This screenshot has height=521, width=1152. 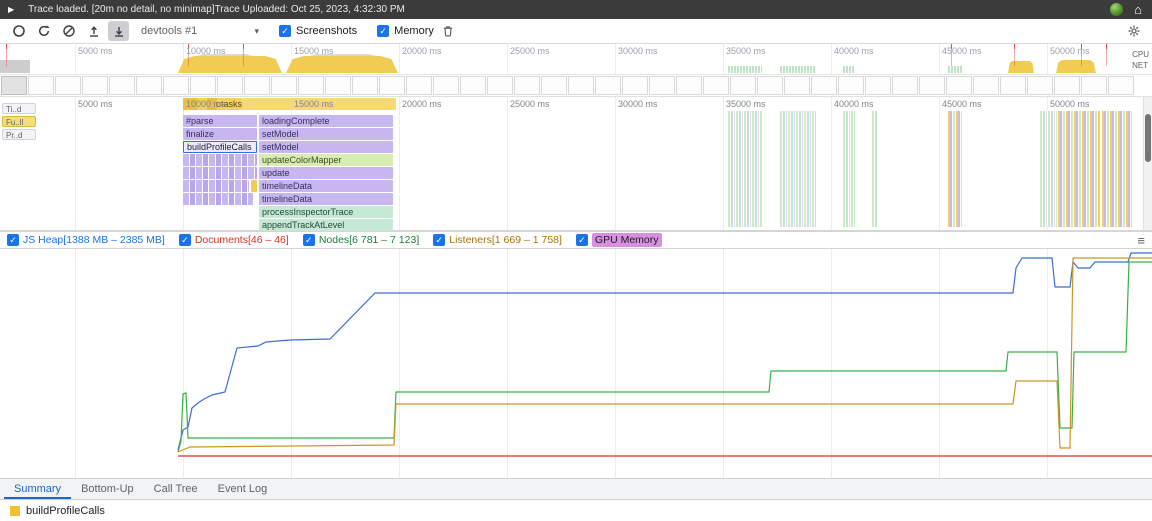 I want to click on scrollbar-thumb, so click(x=1148, y=138).